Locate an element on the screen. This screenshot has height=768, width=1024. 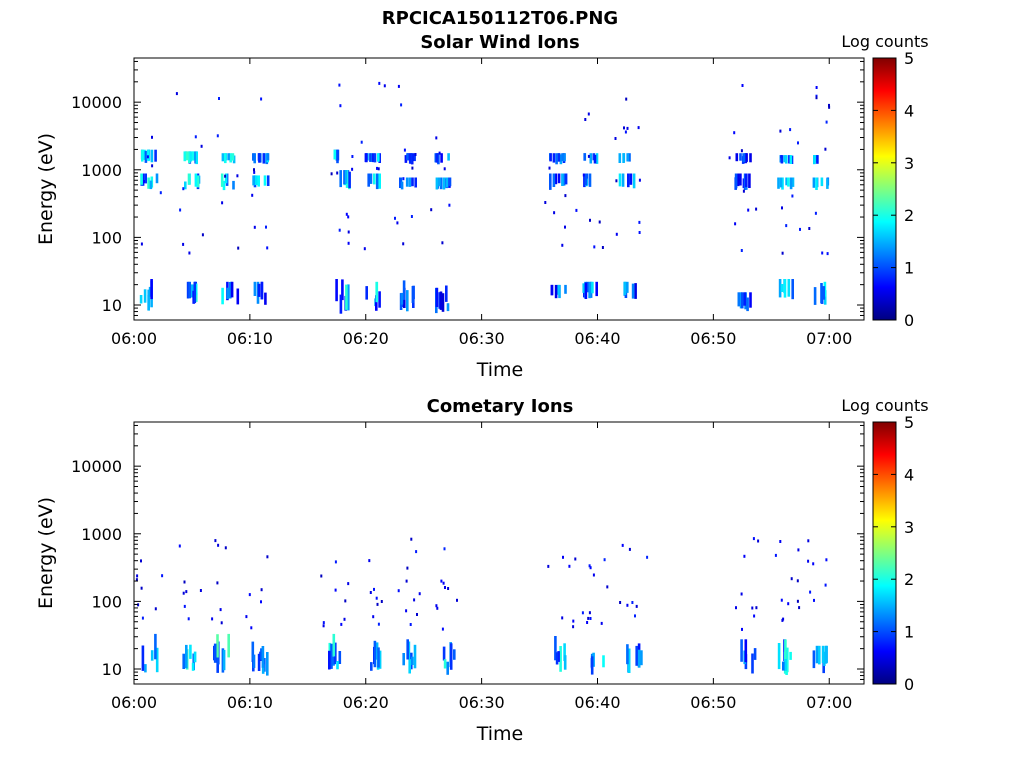
x-tick-label: 06:00 is located at coordinates (134, 338).